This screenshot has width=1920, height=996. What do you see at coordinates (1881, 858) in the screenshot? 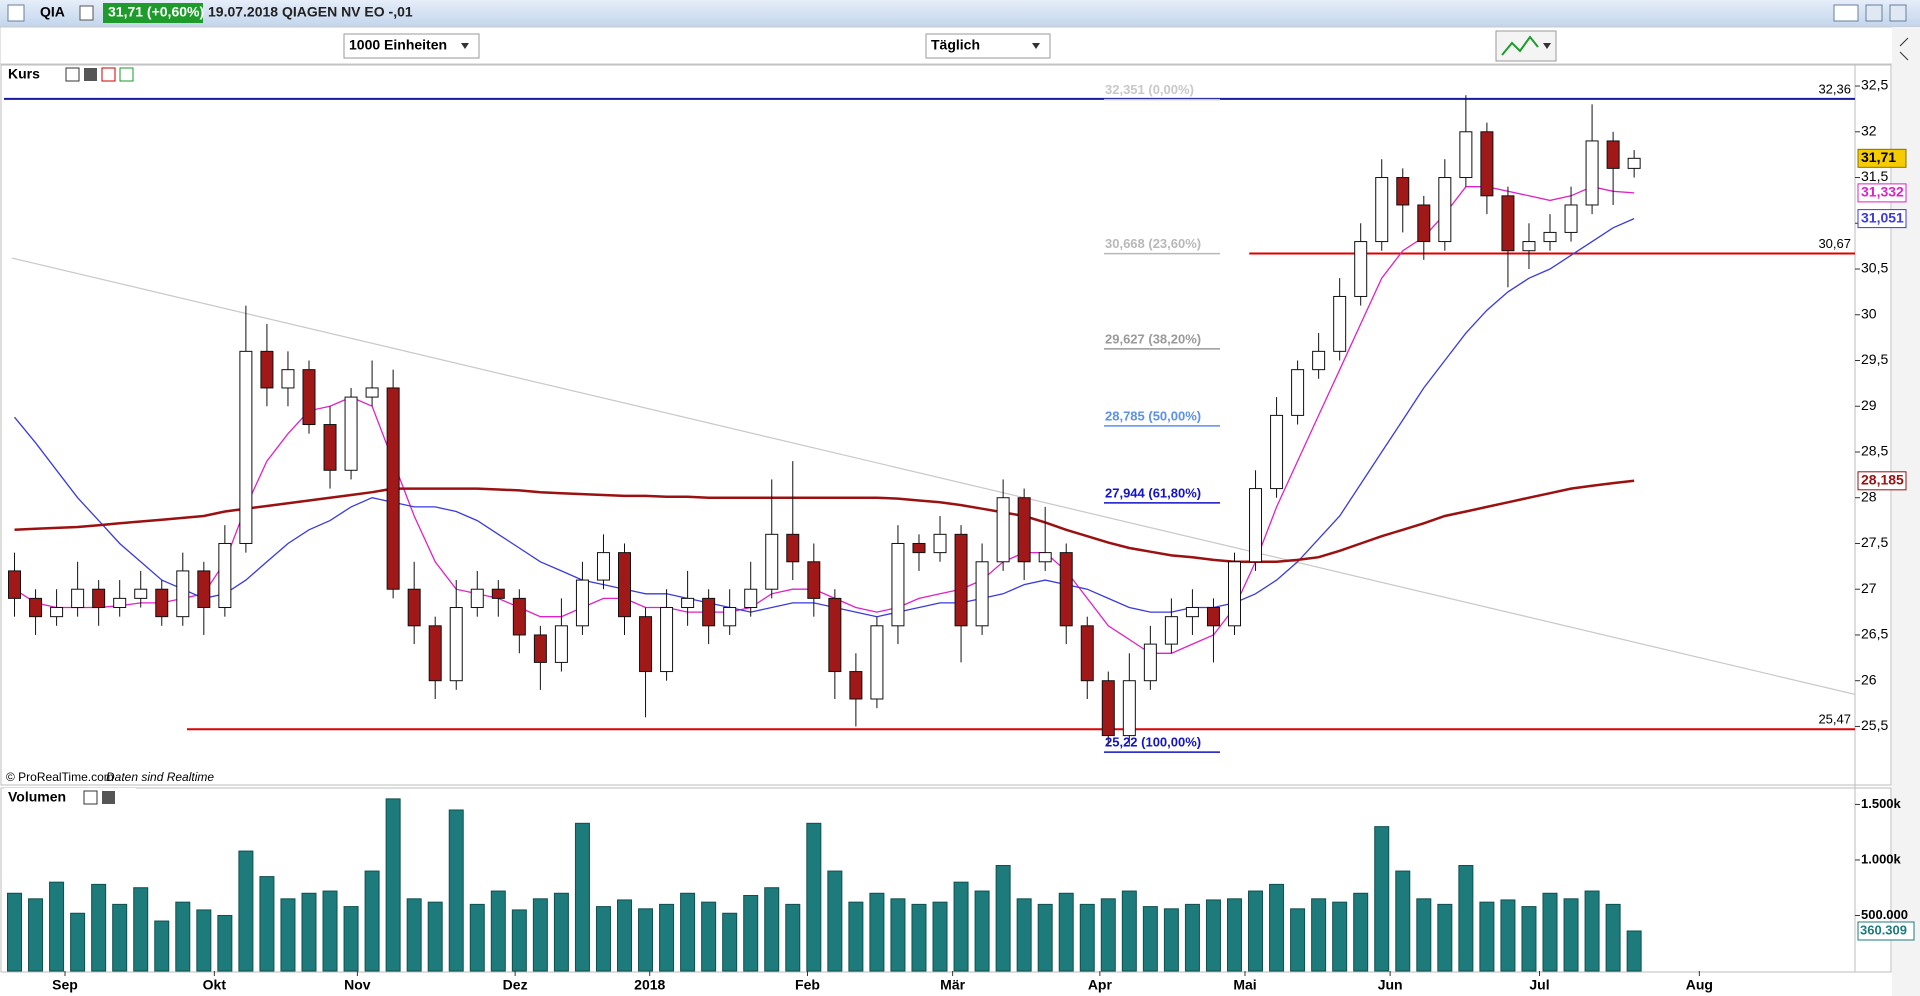
I see `y-tick-label: 1.000k` at bounding box center [1881, 858].